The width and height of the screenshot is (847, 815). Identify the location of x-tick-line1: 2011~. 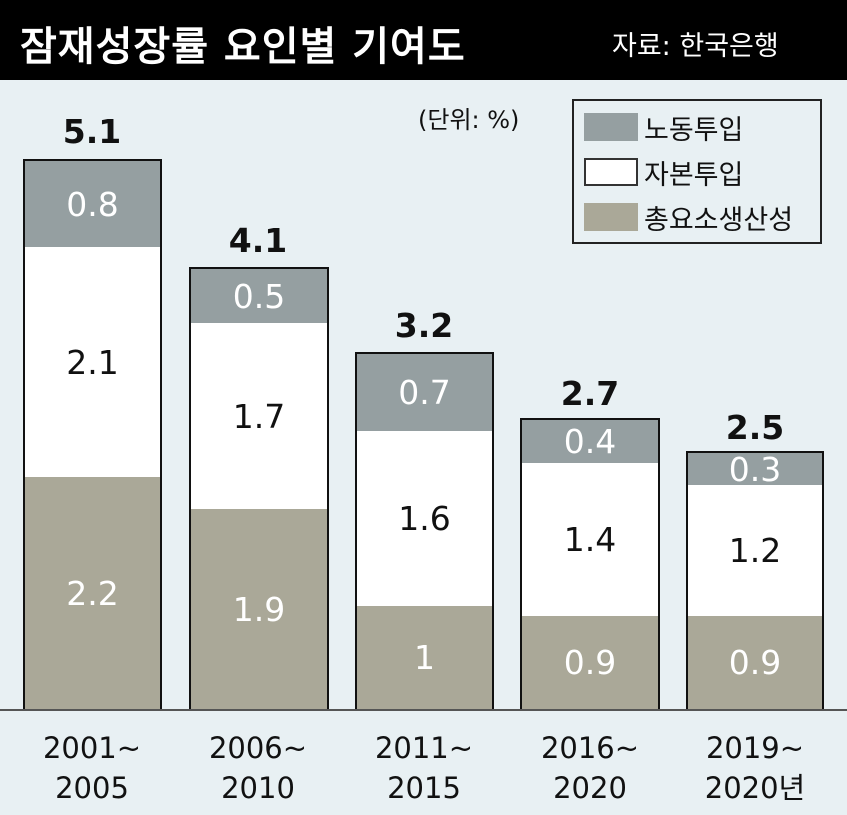
(424, 748).